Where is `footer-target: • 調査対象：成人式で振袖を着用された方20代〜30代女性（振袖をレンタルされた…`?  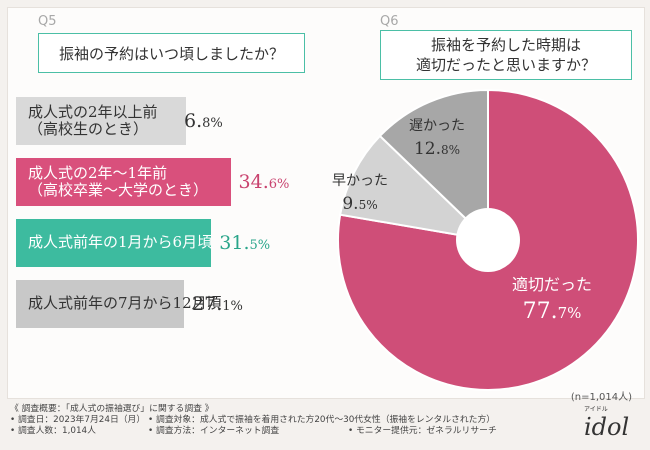 footer-target: • 調査対象：成人式で振袖を着用された方20代〜30代女性（振袖をレンタルされた… is located at coordinates (322, 420).